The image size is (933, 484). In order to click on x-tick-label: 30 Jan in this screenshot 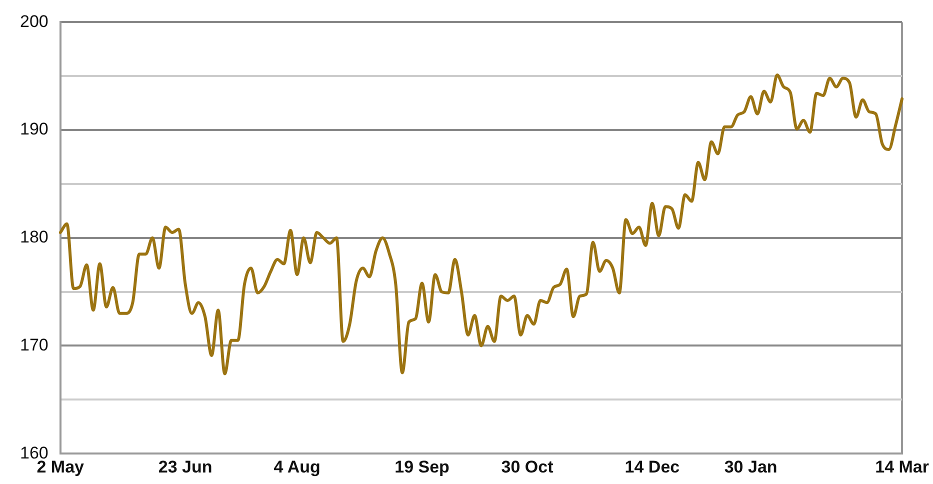, I will do `click(751, 466)`.